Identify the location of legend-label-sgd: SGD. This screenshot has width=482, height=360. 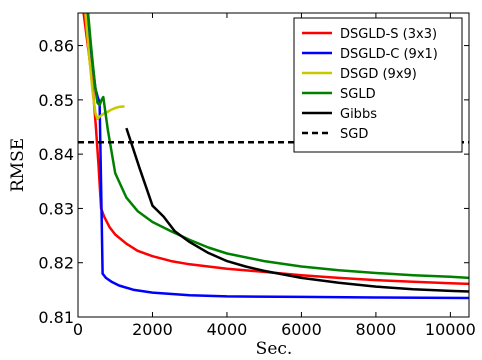
(354, 134).